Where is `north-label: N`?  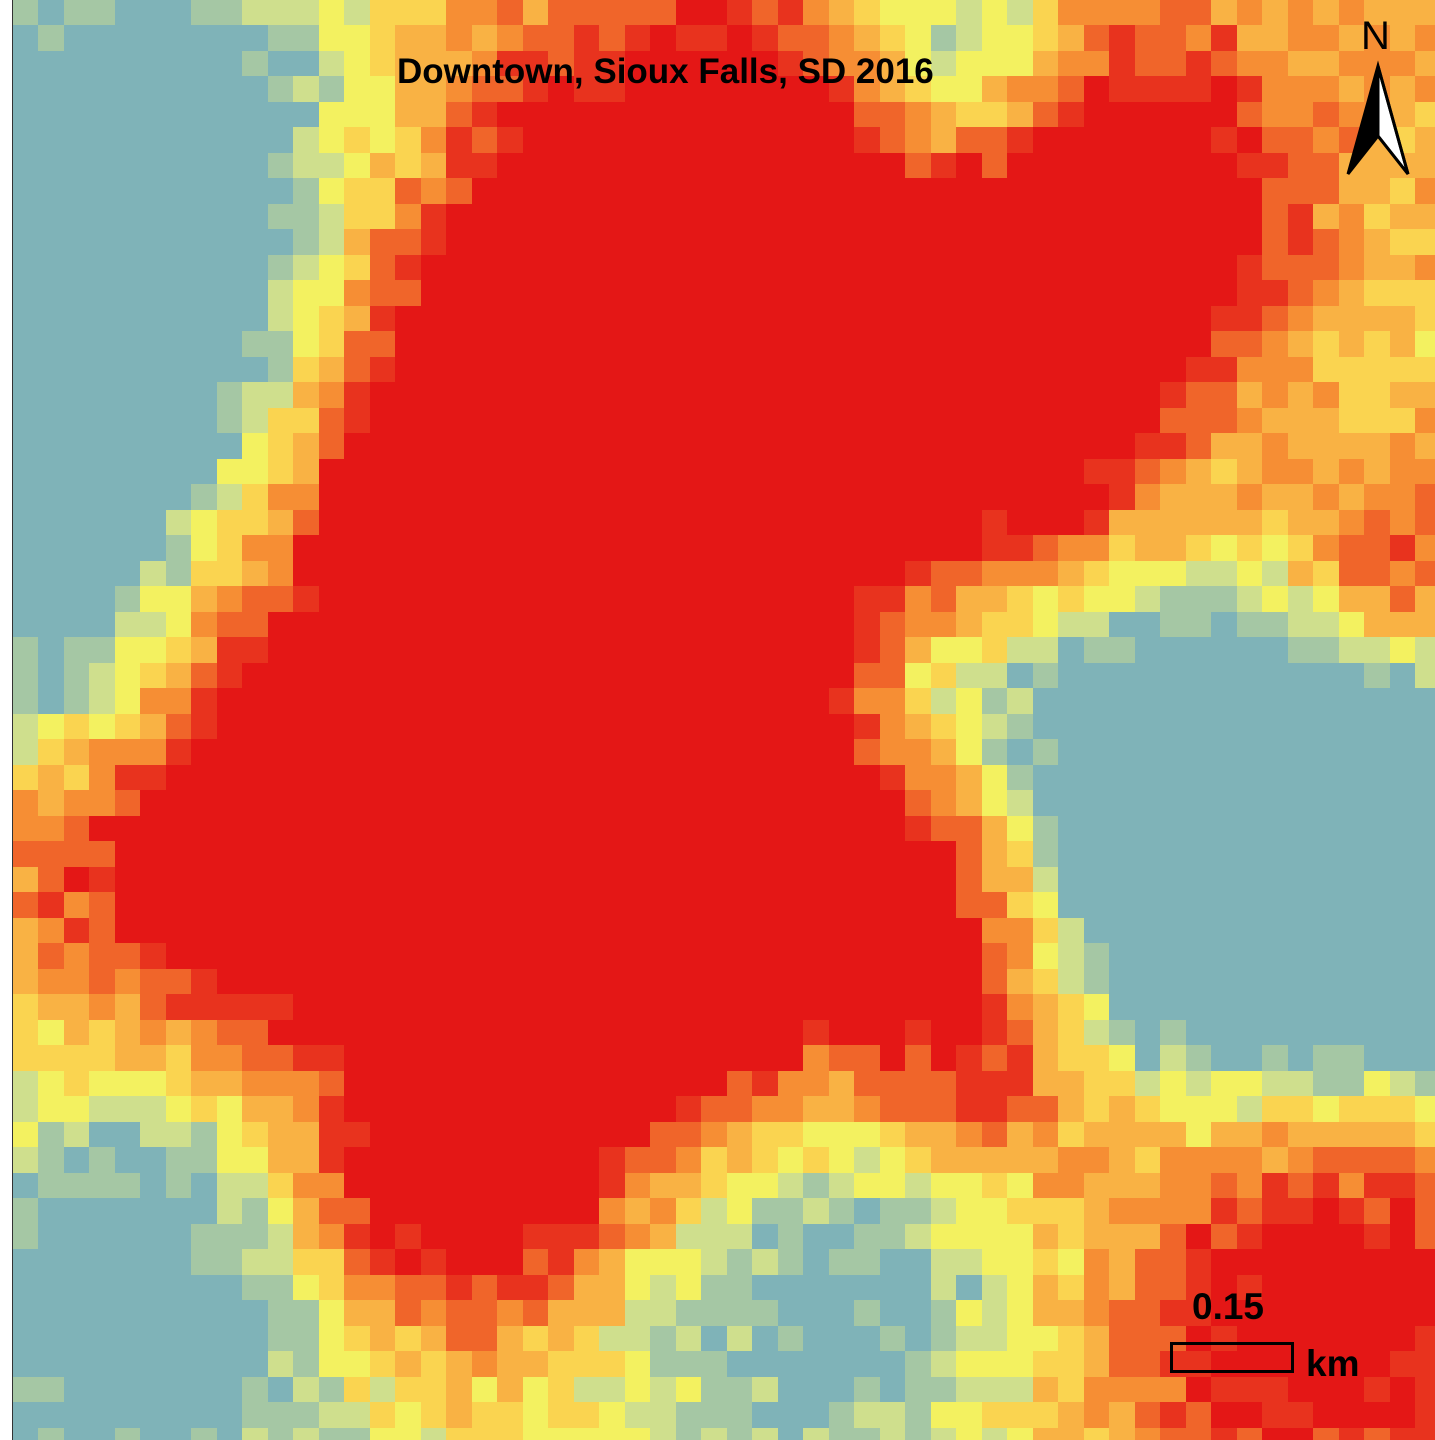 north-label: N is located at coordinates (1375, 36).